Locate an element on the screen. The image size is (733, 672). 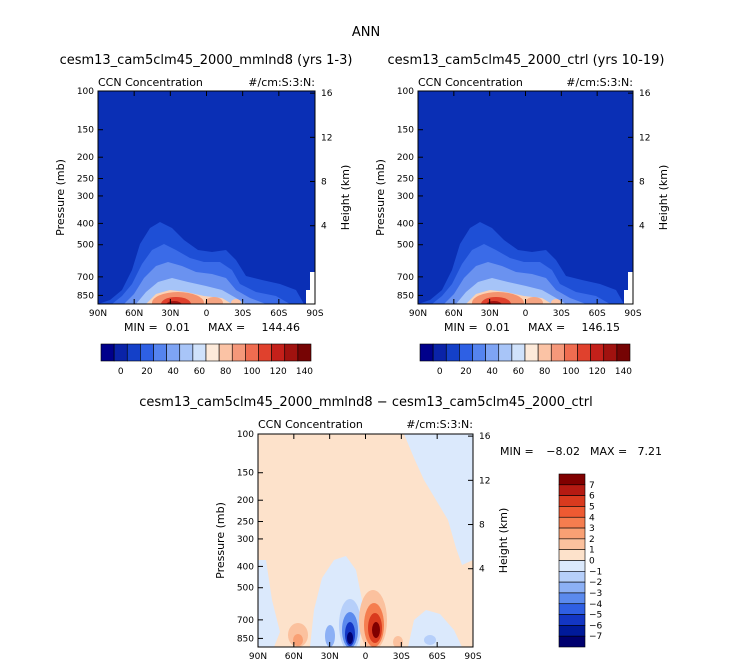
colorbar-label: 100 is located at coordinates (570, 372).